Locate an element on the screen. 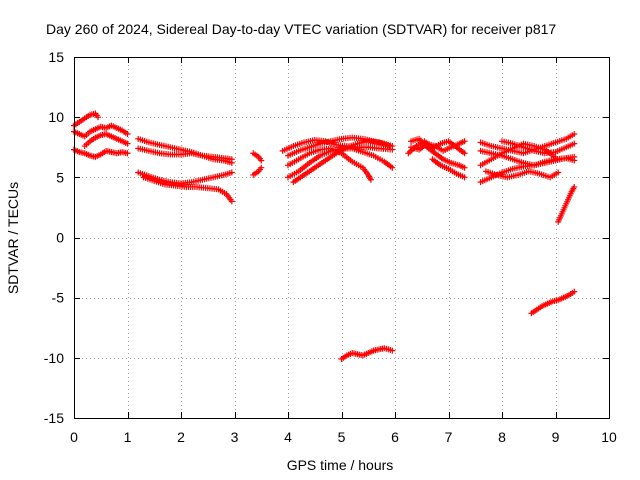  series-s9 is located at coordinates (257, 157).